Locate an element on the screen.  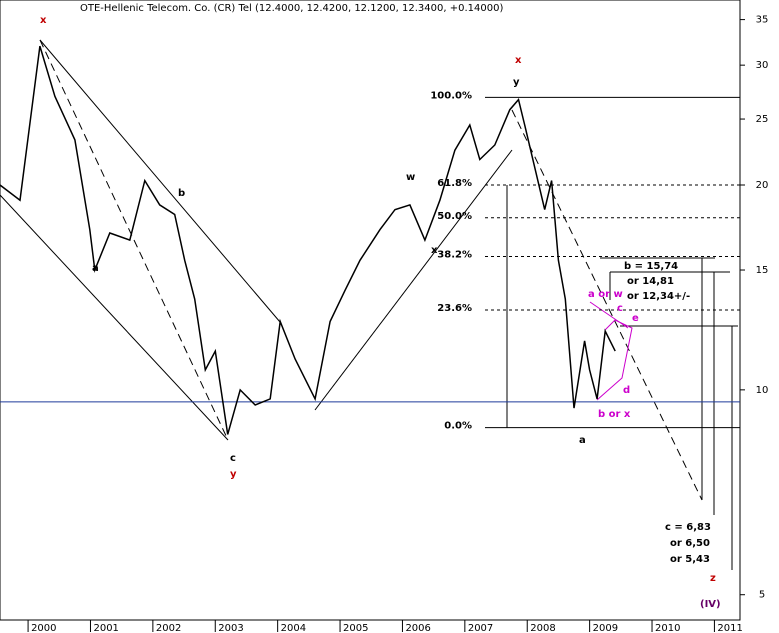
fib-label: 100.0% is located at coordinates (451, 95).